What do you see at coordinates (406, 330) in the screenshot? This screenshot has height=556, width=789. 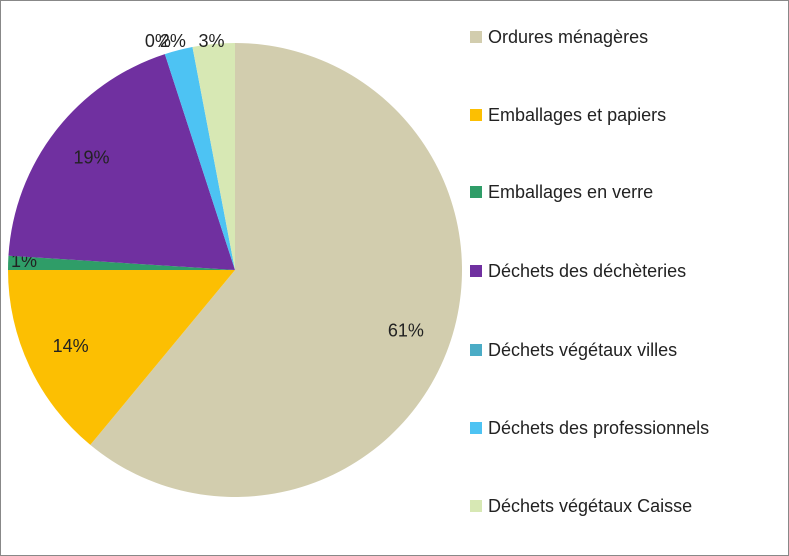 I see `data-label: 61%` at bounding box center [406, 330].